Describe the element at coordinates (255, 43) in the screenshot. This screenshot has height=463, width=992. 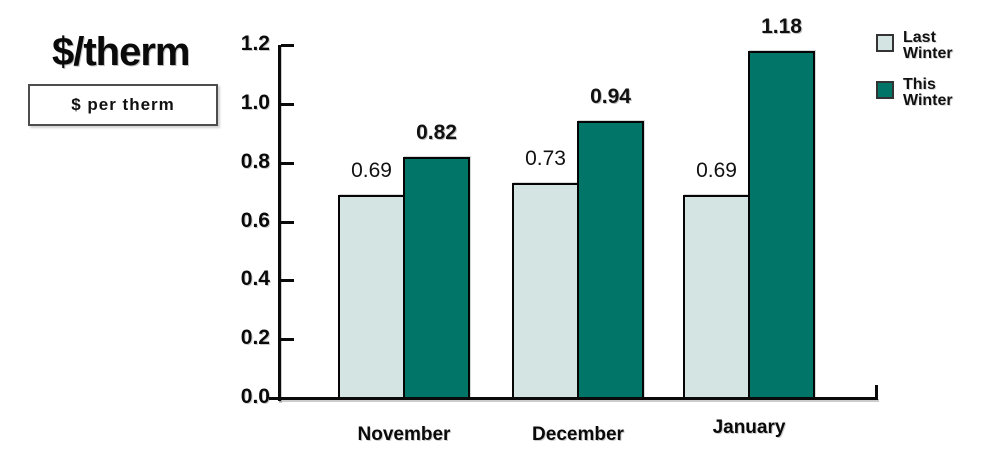
I see `y-axis-tick-label: 1.2` at that location.